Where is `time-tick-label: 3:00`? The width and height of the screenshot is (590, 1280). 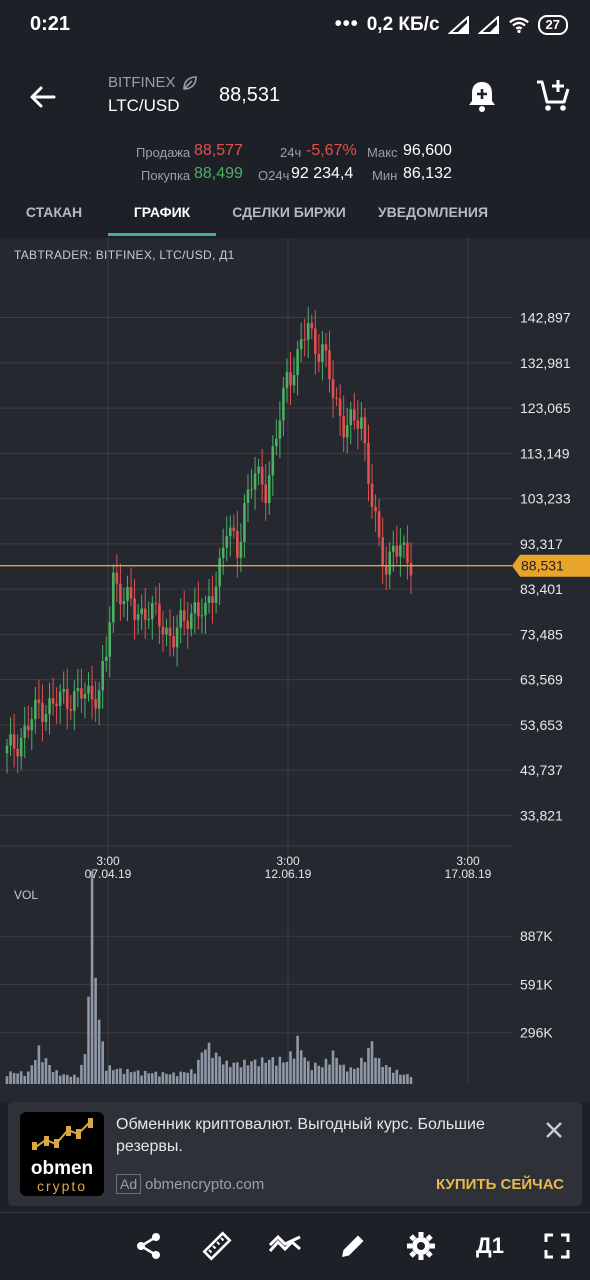 time-tick-label: 3:00 is located at coordinates (468, 861).